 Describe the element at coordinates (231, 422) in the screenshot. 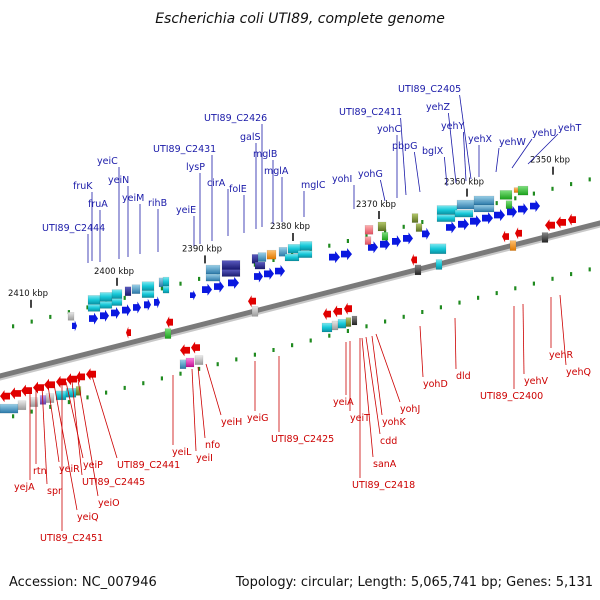

I see `gene-label-reverse: yeiH` at that location.